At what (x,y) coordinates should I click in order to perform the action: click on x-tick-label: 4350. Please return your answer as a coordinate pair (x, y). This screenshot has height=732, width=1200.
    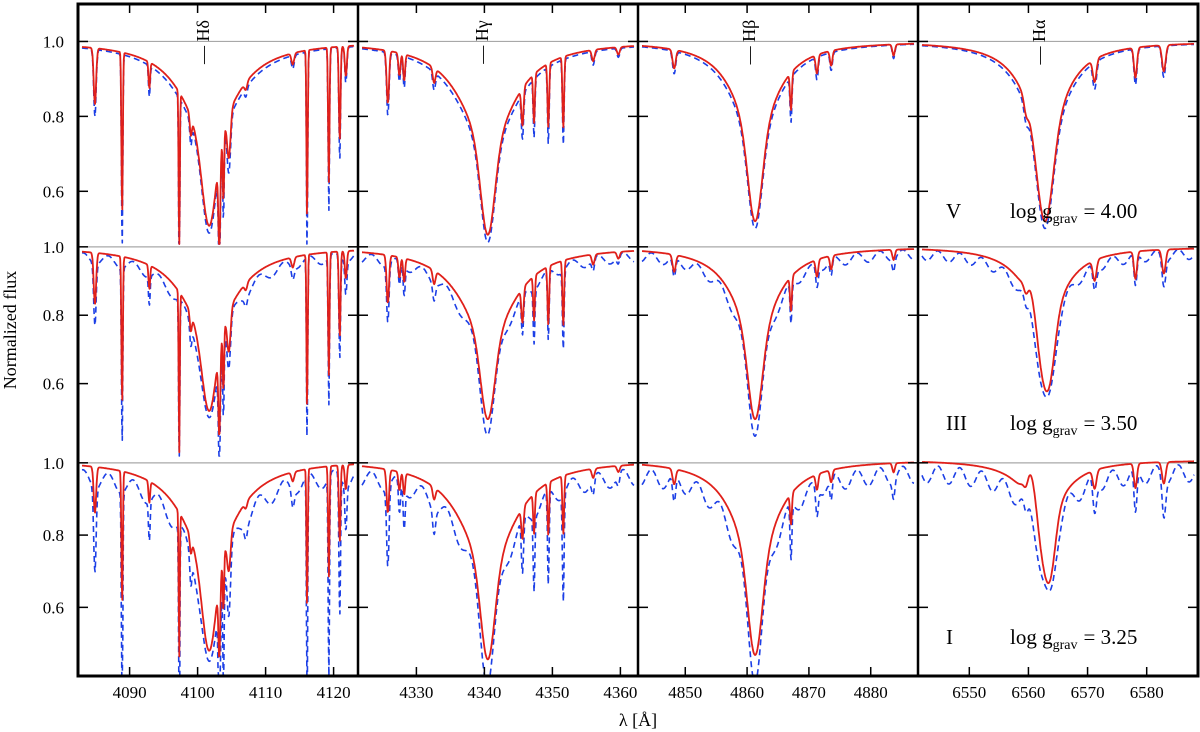
    Looking at the image, I should click on (552, 692).